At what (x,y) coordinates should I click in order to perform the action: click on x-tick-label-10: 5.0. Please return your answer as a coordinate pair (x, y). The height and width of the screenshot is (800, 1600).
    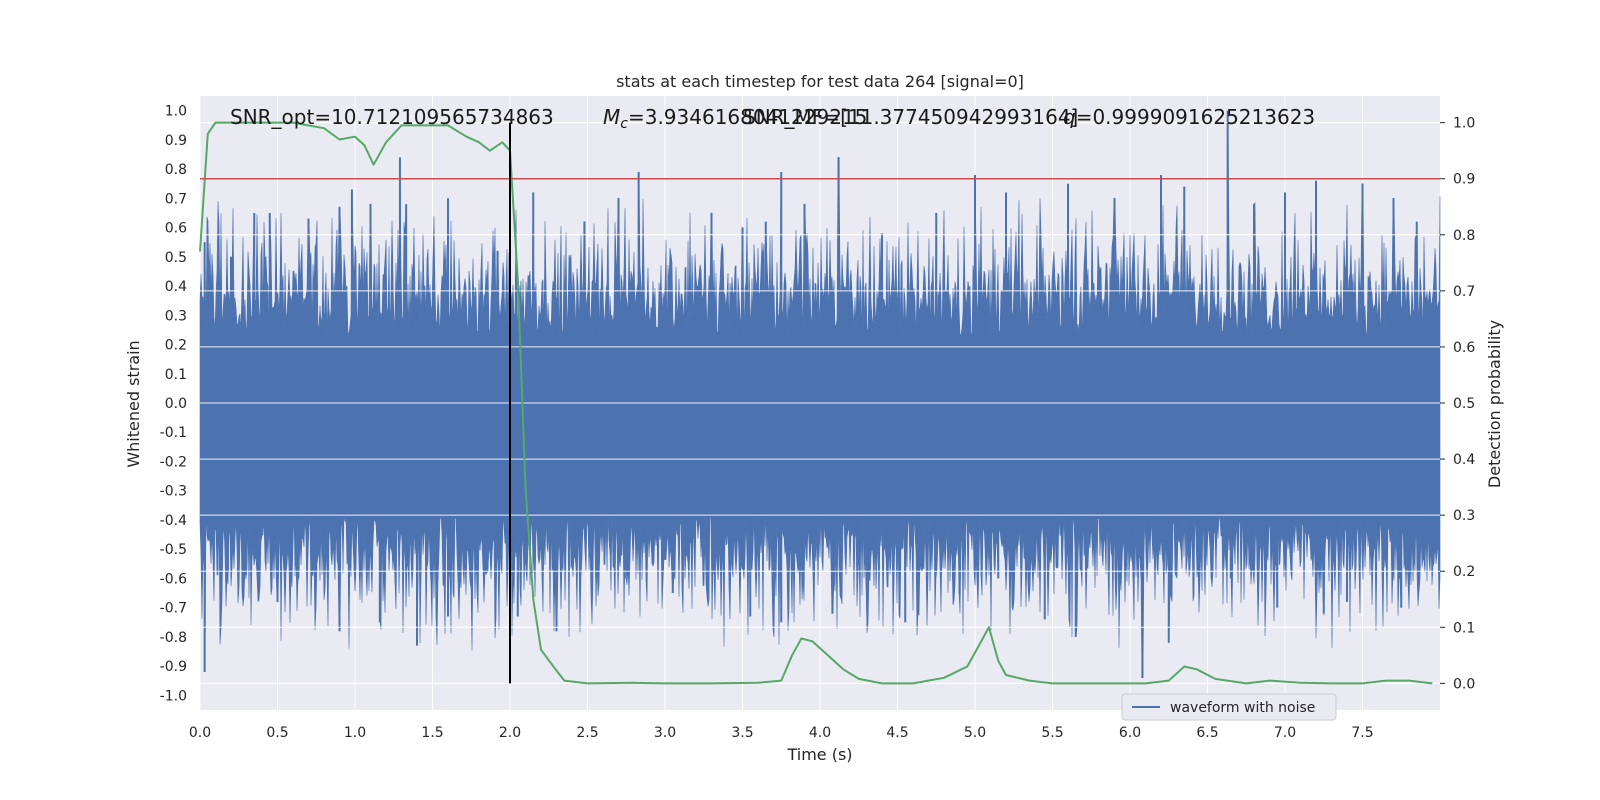
    Looking at the image, I should click on (975, 733).